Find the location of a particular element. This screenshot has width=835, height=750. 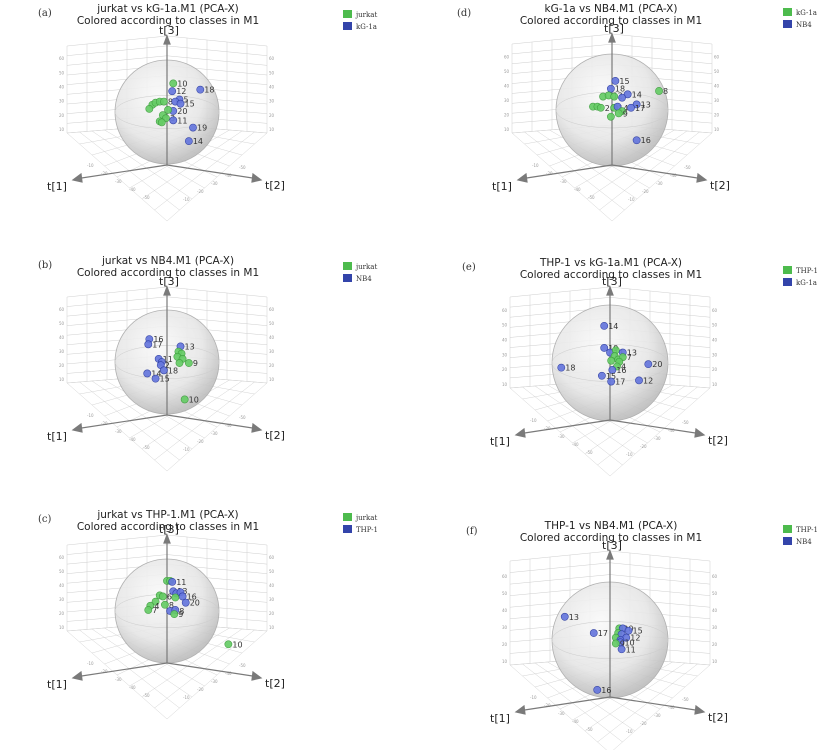

legend-label: jurkat is located at coordinates (366, 15).